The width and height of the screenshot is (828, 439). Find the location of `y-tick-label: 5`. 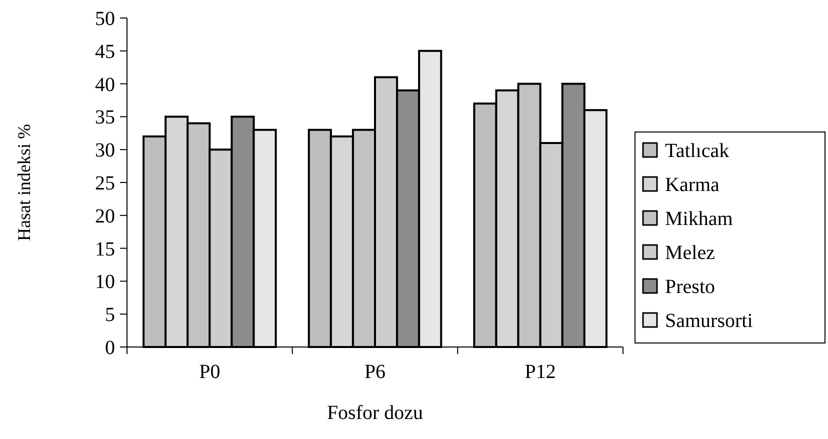

y-tick-label: 5 is located at coordinates (110, 315).